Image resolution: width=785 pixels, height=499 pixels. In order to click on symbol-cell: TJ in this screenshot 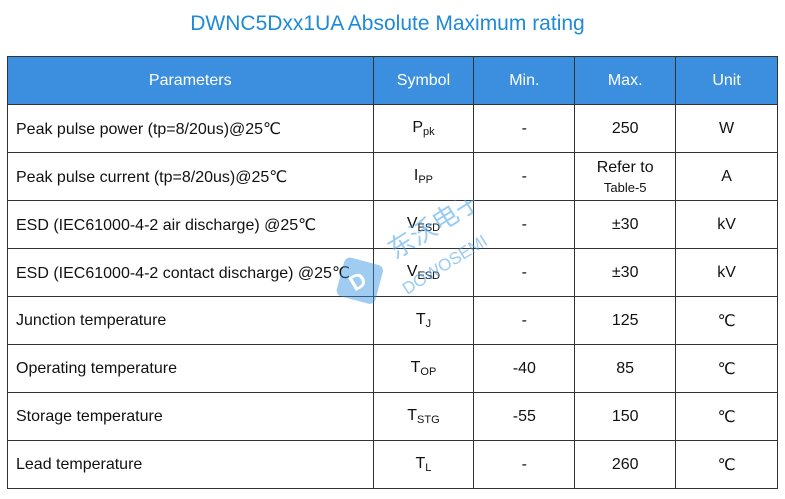, I will do `click(423, 320)`.